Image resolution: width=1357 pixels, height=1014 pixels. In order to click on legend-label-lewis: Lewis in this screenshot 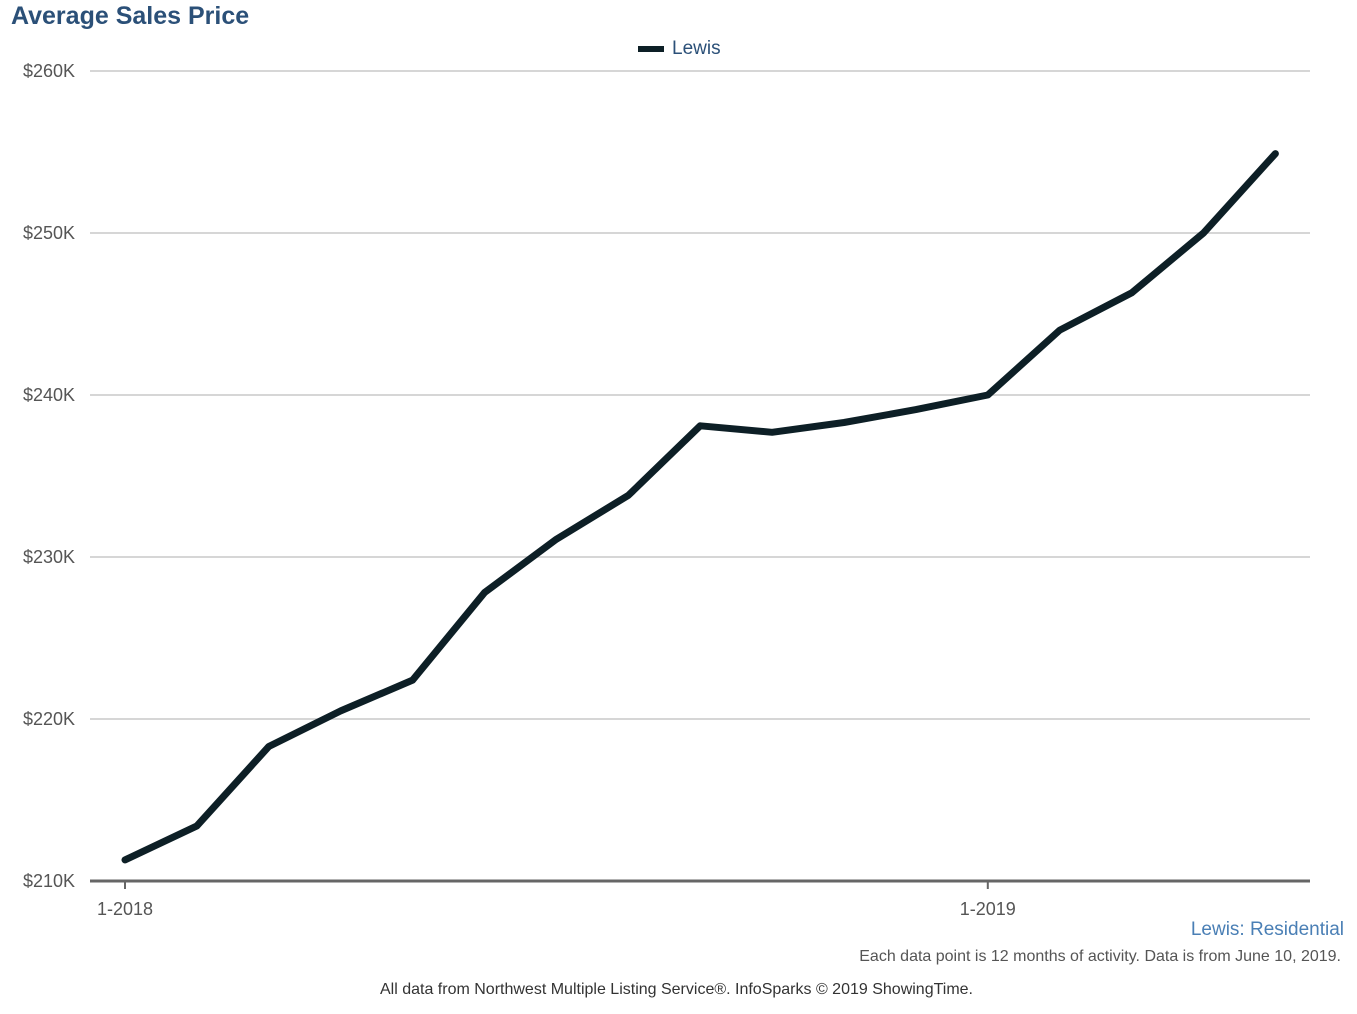, I will do `click(696, 48)`.